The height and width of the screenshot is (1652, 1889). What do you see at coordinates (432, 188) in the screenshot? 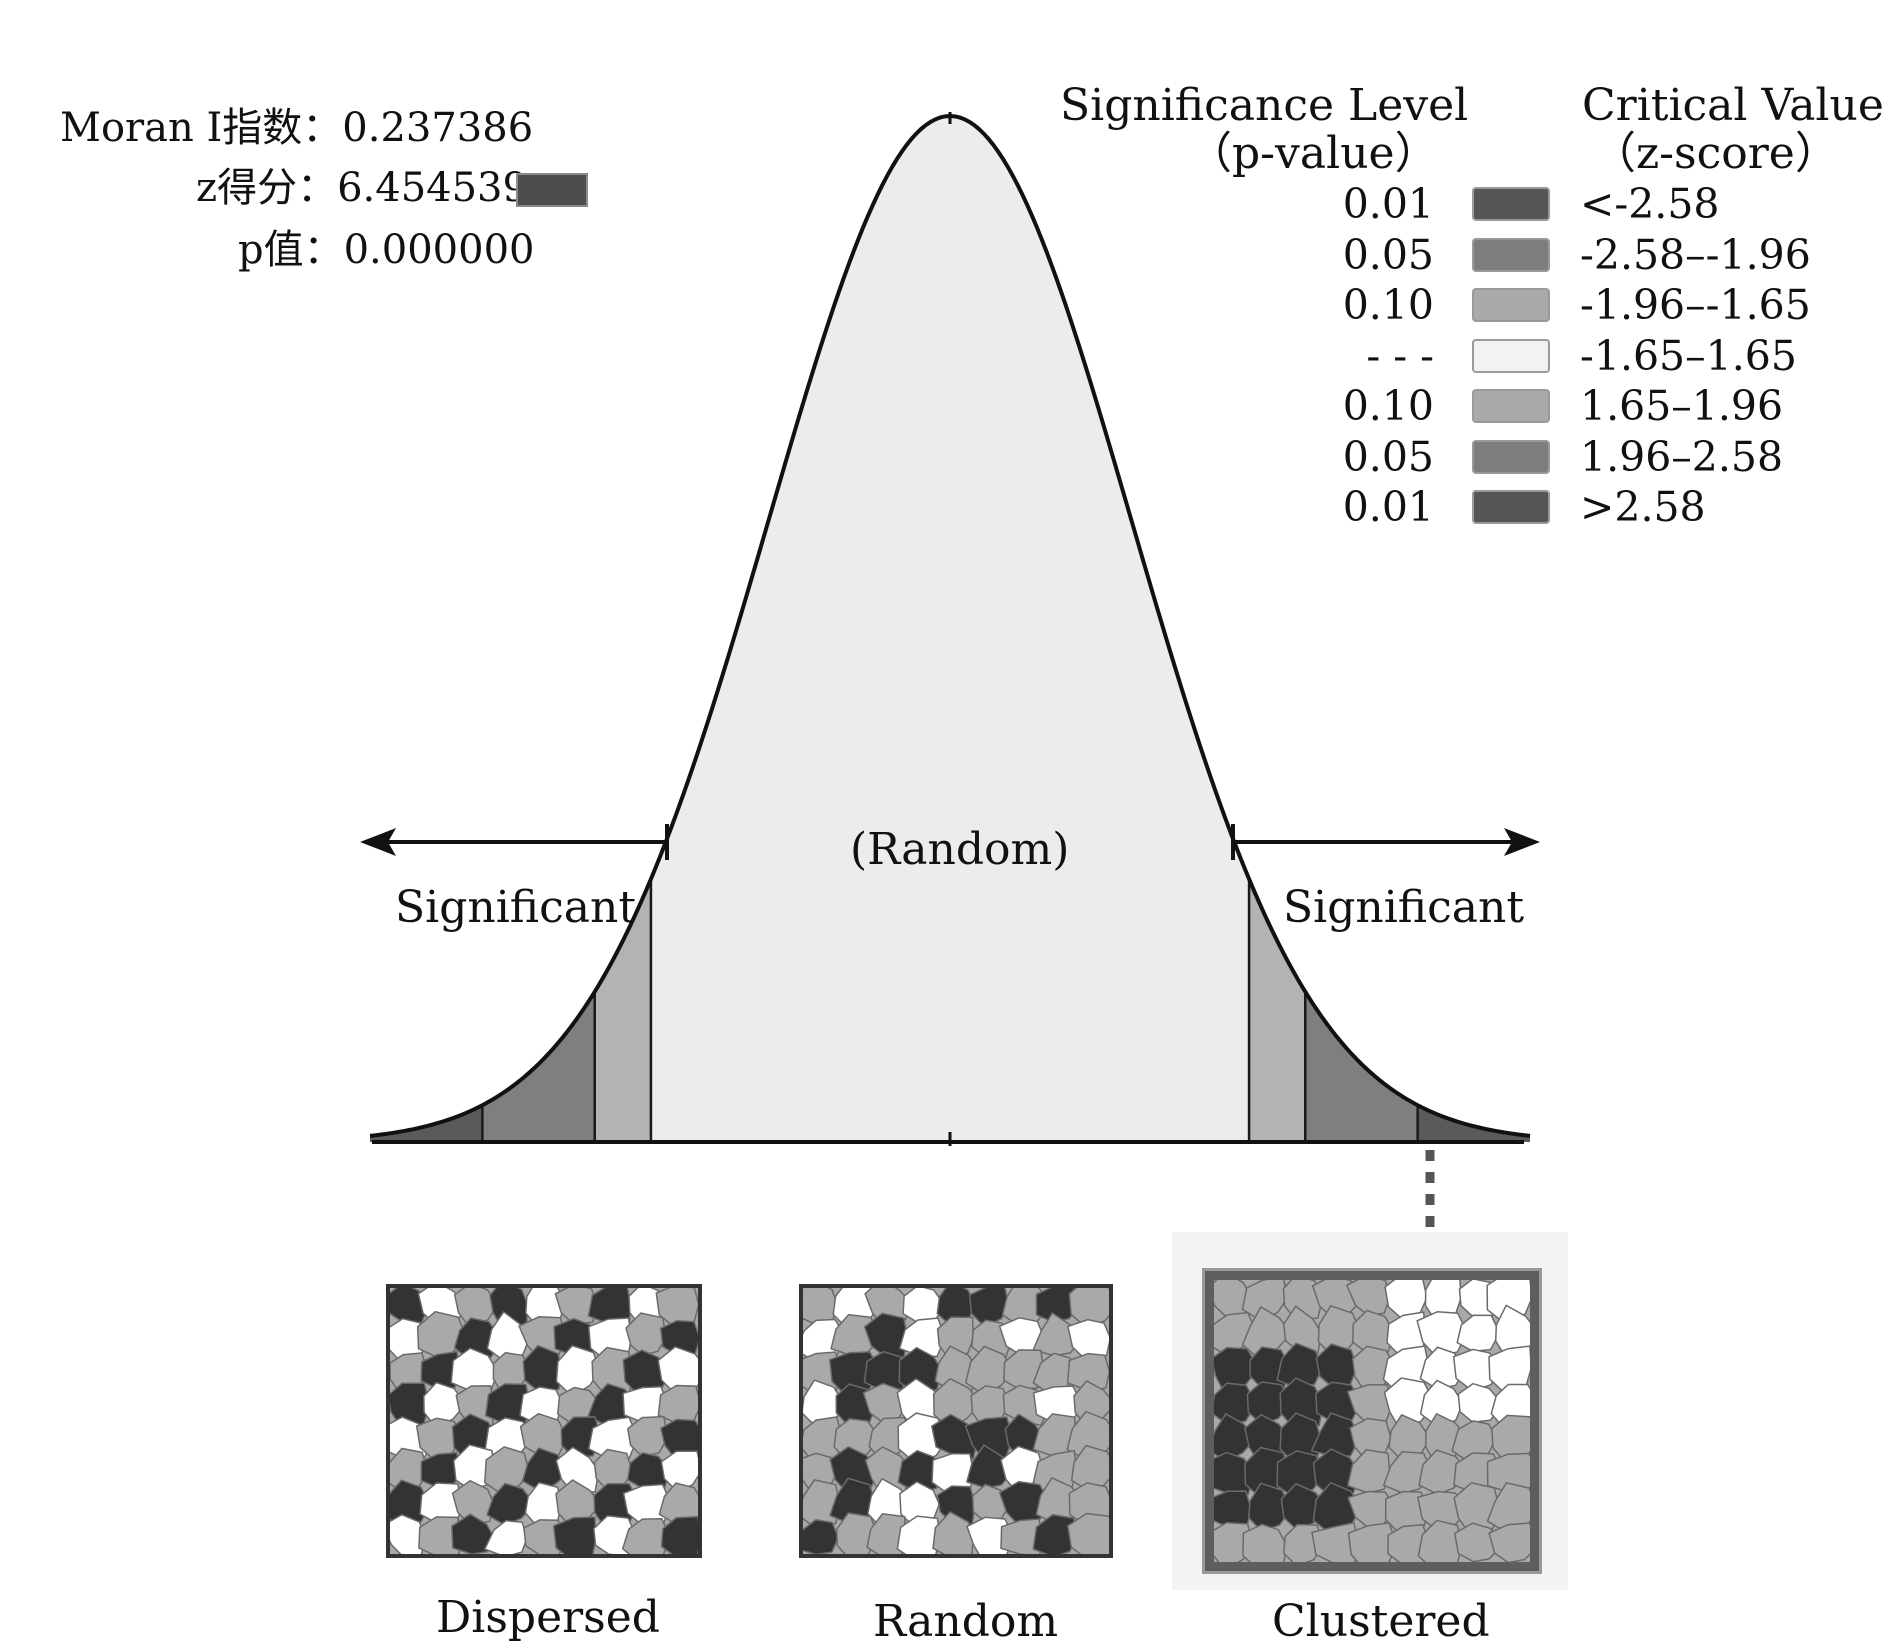
I see `z-score-value: 6.454539` at bounding box center [432, 188].